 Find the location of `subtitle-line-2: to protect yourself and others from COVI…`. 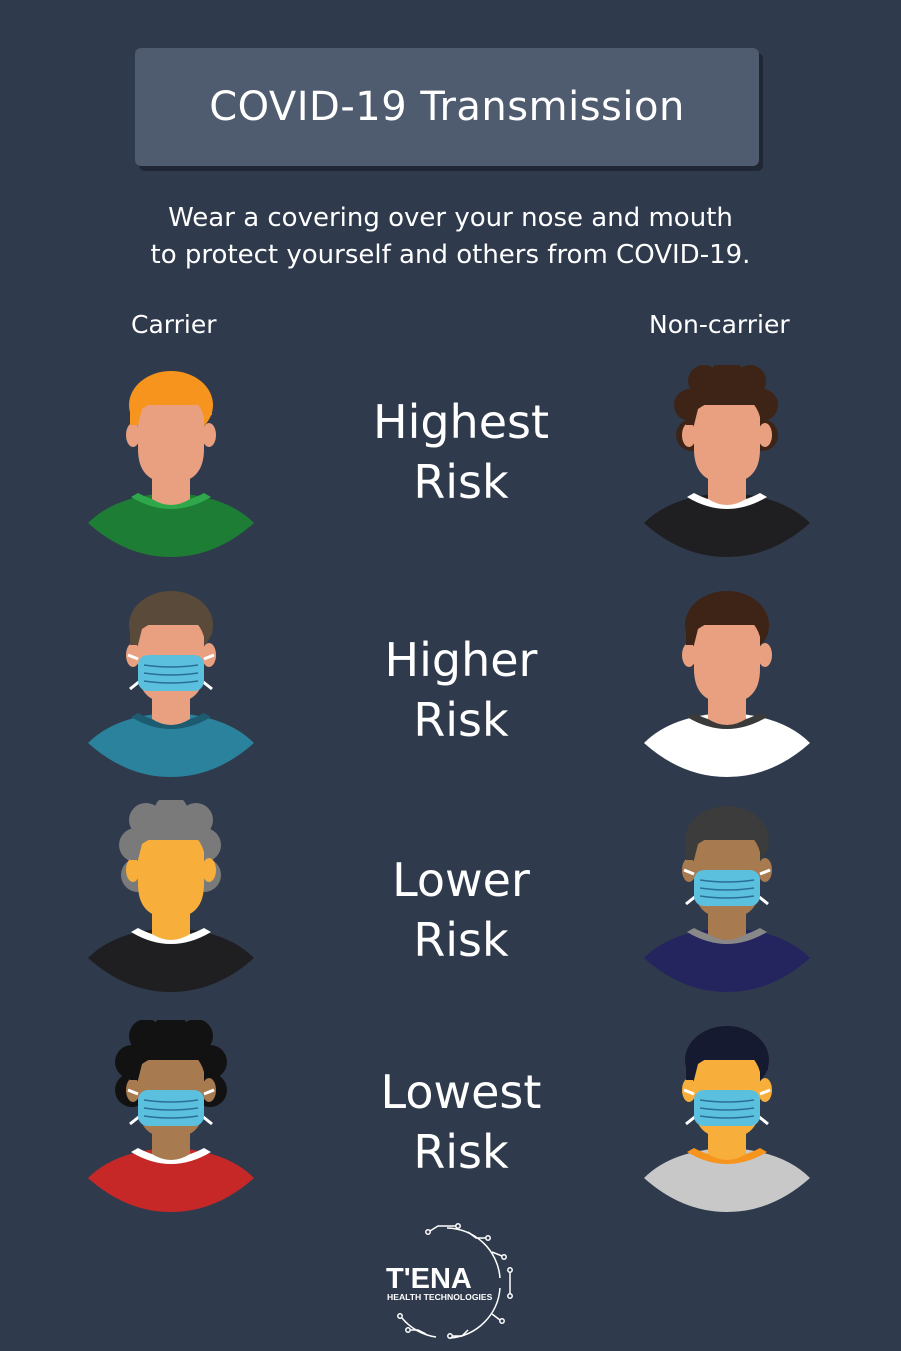

subtitle-line-2: to protect yourself and others from COVI… is located at coordinates (450, 255).